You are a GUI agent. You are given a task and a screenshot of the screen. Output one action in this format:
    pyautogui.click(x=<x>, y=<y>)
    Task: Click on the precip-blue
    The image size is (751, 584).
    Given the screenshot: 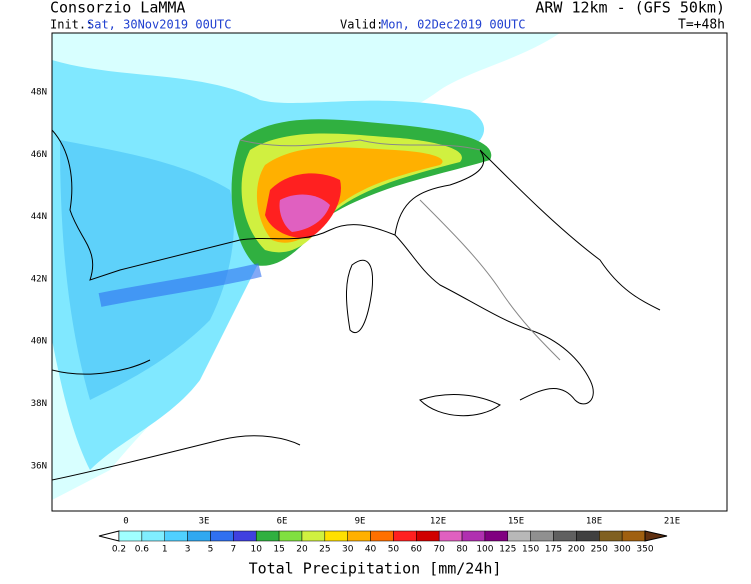 What is the action you would take?
    pyautogui.click(x=180, y=285)
    